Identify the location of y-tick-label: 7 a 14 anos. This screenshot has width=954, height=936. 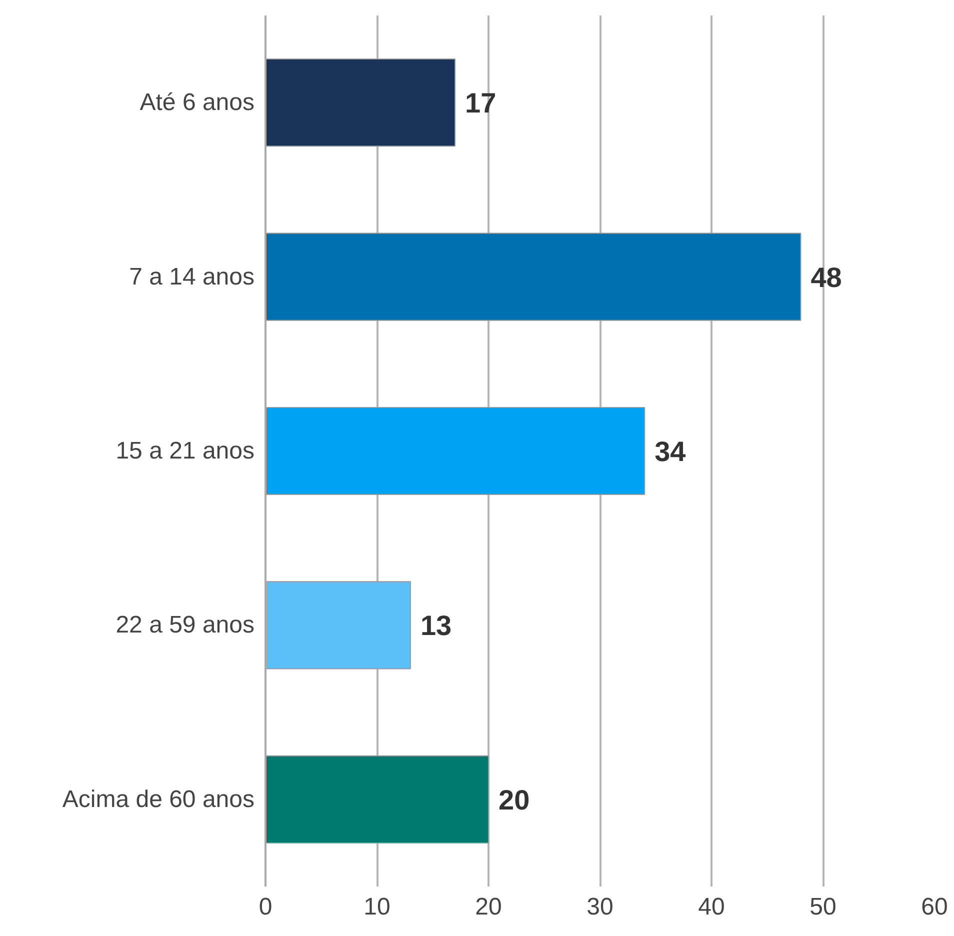
(191, 276).